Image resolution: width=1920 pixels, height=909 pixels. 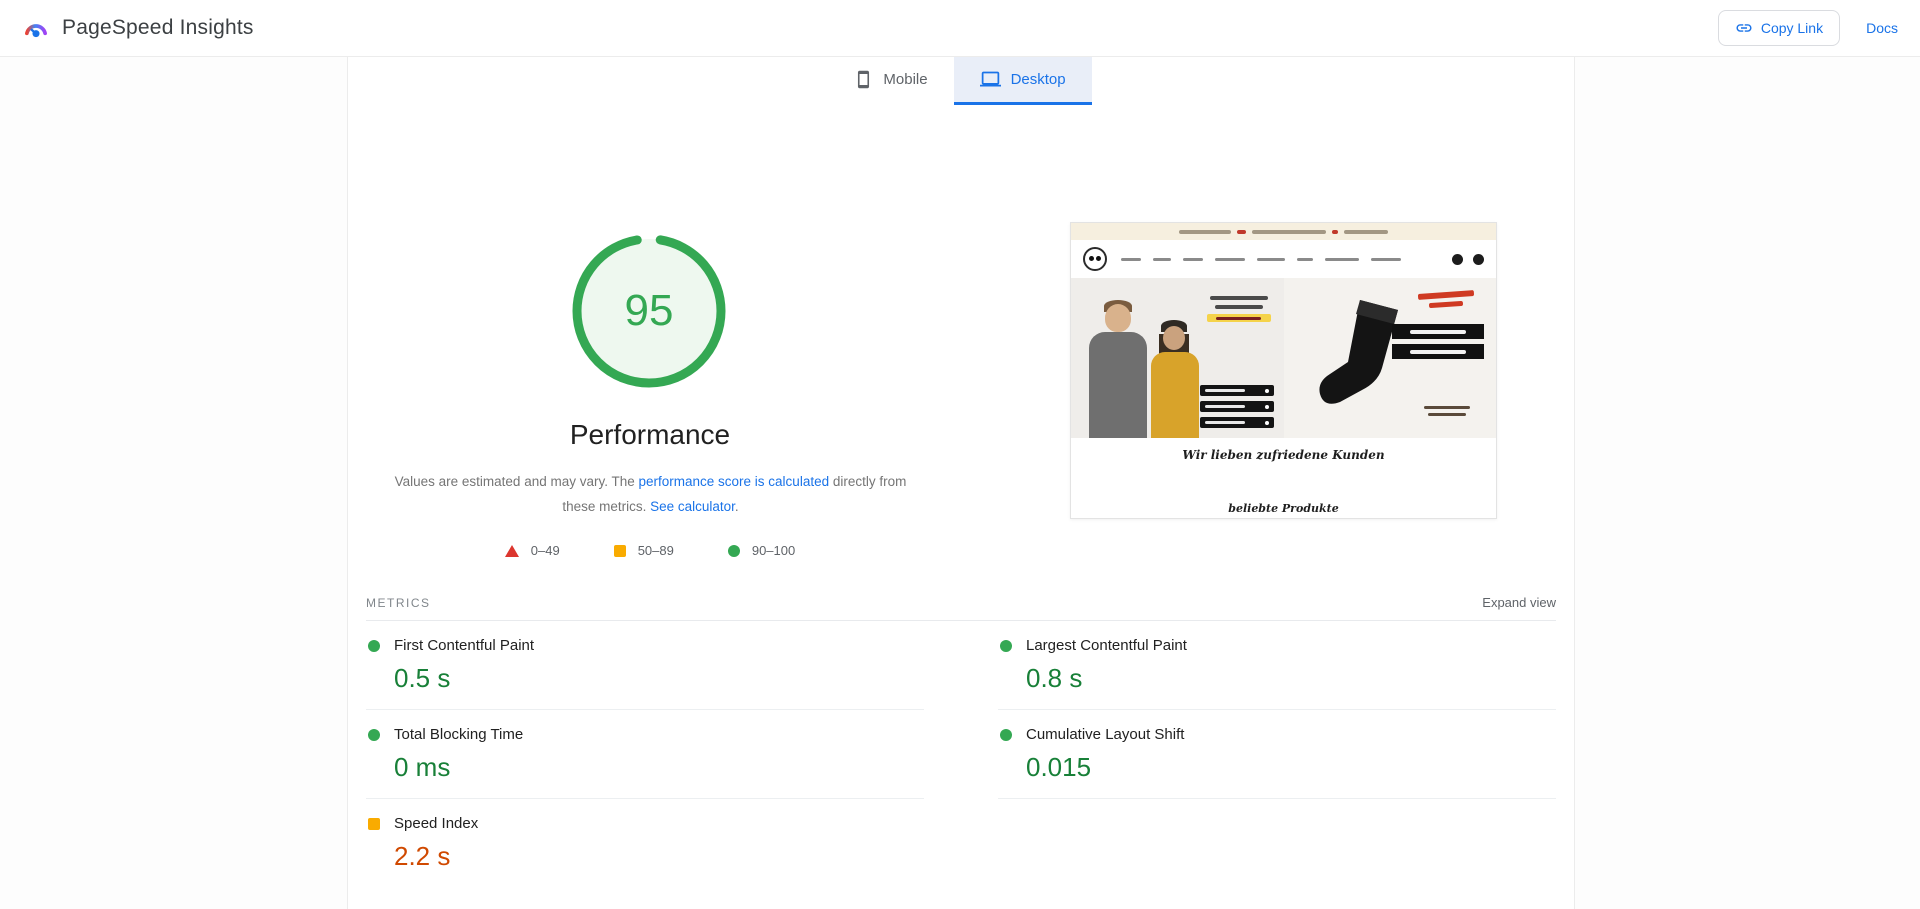 I want to click on header-actions: Copy Link Docs, so click(x=1807, y=28).